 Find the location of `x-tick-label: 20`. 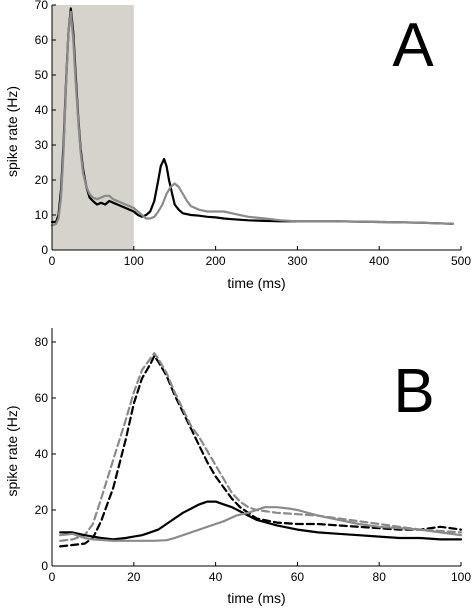

x-tick-label: 20 is located at coordinates (134, 577).